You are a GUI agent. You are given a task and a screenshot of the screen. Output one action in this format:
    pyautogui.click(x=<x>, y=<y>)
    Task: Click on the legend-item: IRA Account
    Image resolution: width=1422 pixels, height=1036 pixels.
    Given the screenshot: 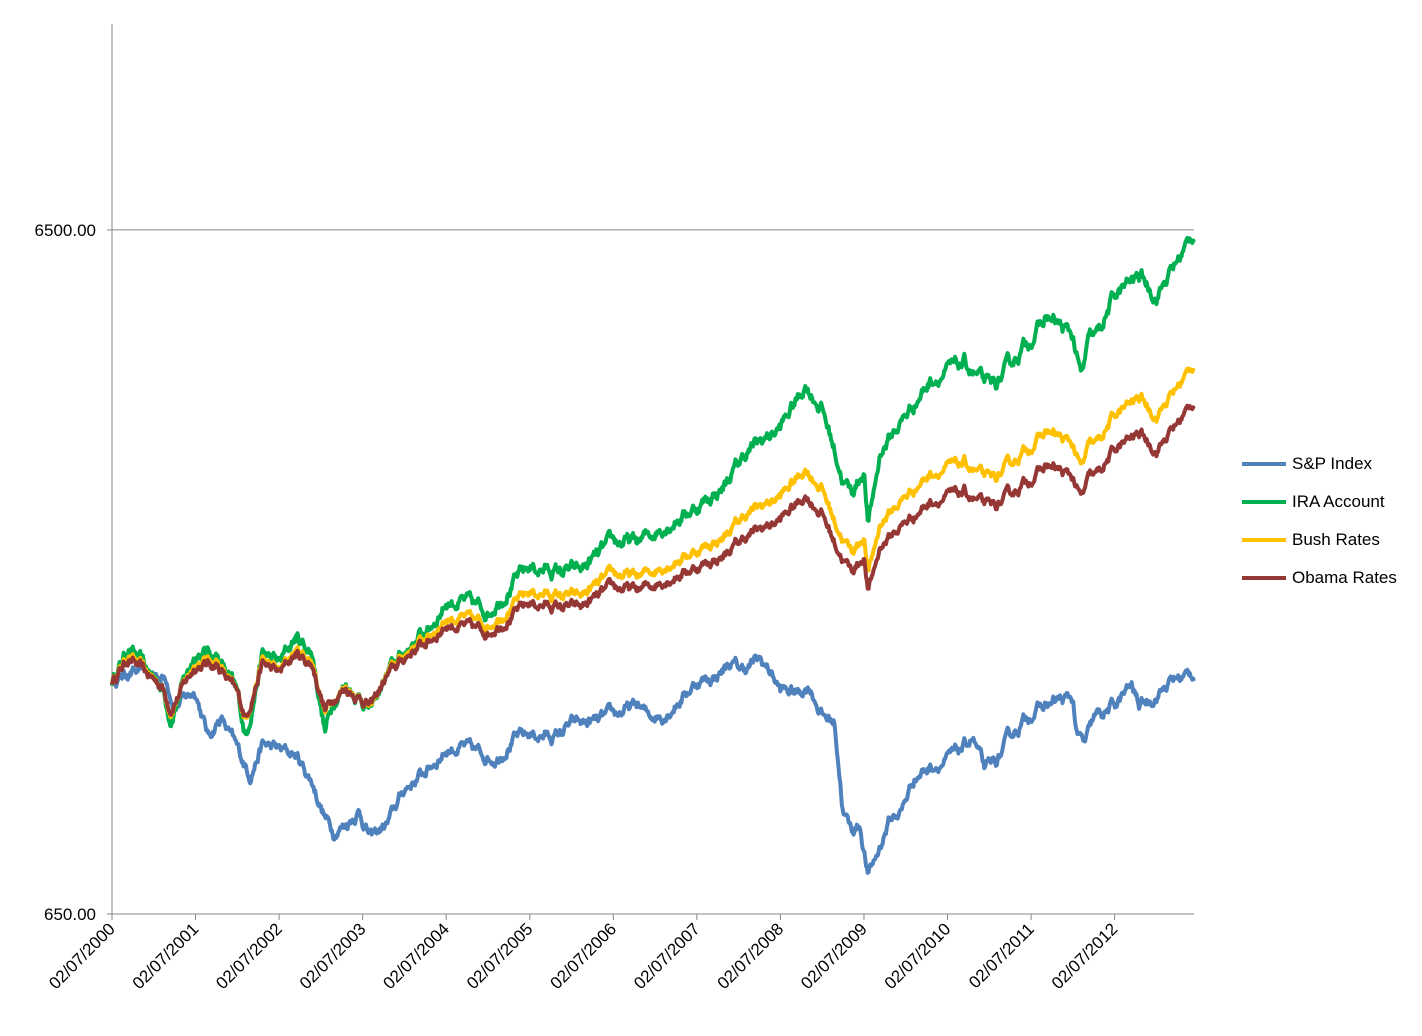 What is the action you would take?
    pyautogui.click(x=1329, y=502)
    